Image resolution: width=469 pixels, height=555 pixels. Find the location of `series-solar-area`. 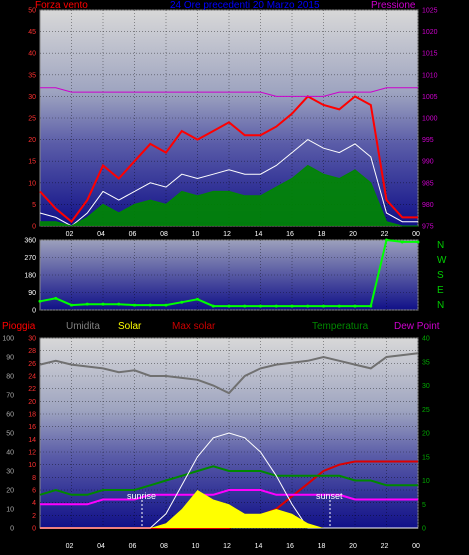

series-solar-area is located at coordinates (229, 509).